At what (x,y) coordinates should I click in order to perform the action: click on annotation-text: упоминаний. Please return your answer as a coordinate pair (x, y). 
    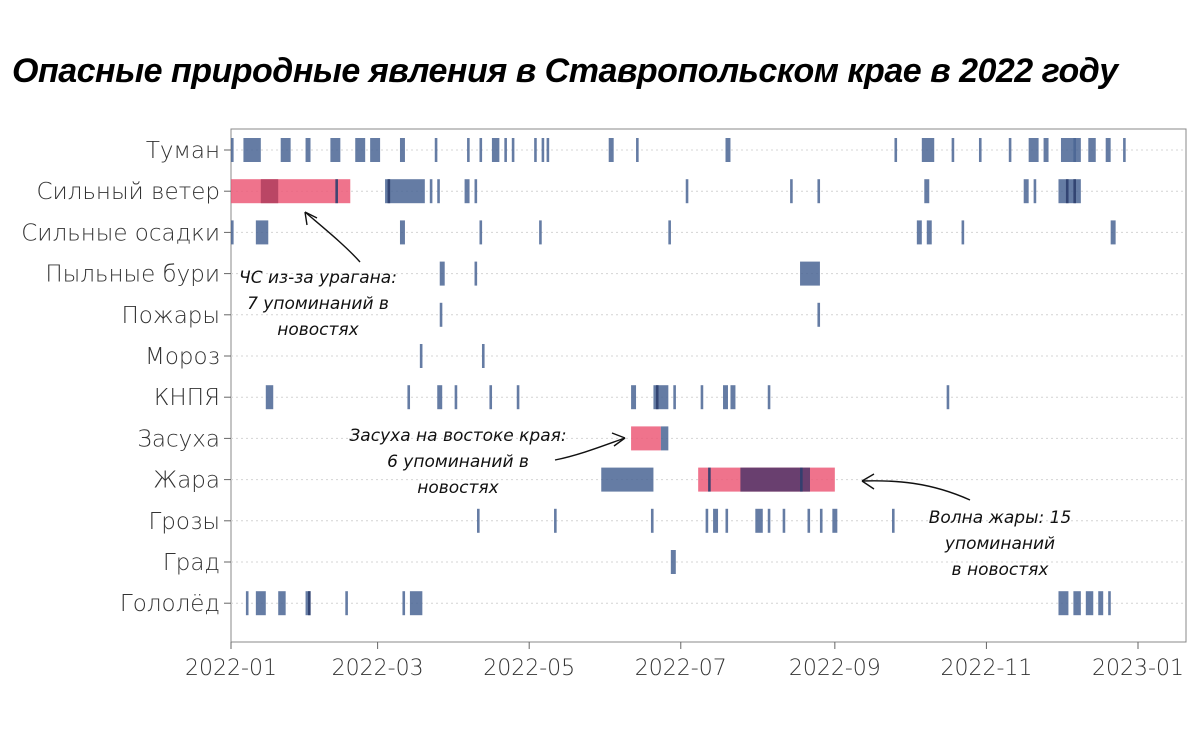
    Looking at the image, I should click on (999, 544).